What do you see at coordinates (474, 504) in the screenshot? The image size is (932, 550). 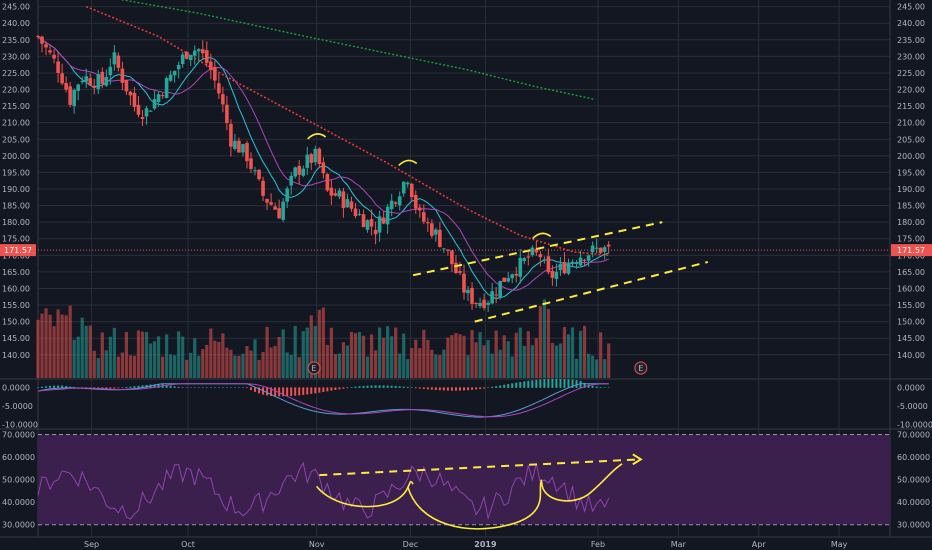 I see `rsi-big-cup` at bounding box center [474, 504].